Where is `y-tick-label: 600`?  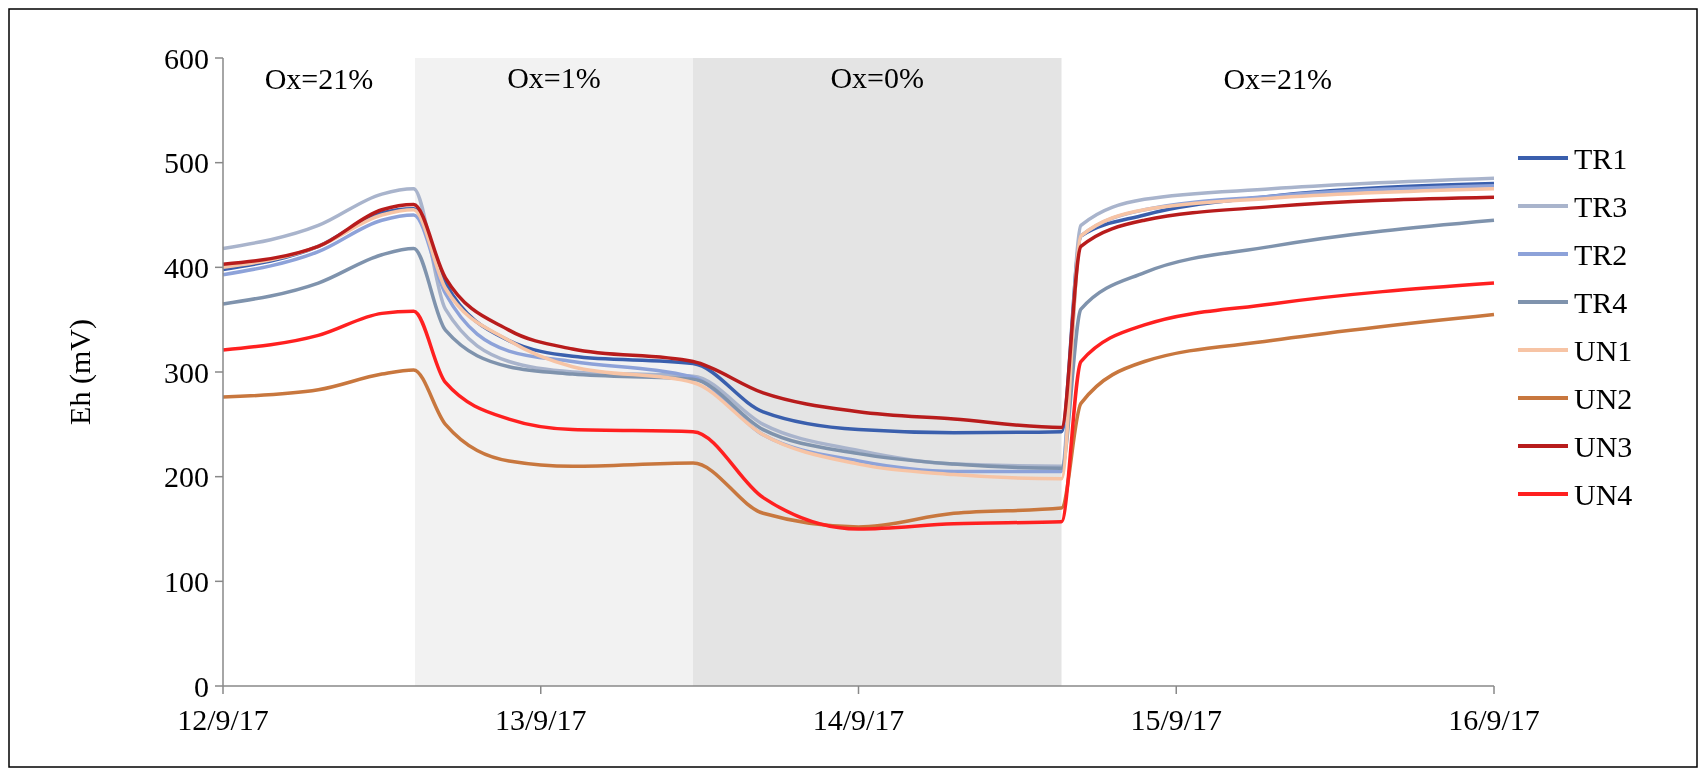
y-tick-label: 600 is located at coordinates (186, 58).